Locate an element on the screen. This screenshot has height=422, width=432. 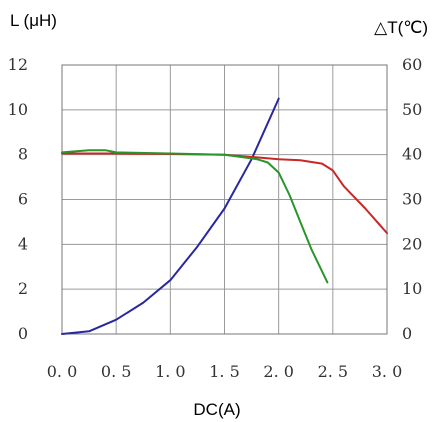
right-y-tick-label: 40 is located at coordinates (412, 154).